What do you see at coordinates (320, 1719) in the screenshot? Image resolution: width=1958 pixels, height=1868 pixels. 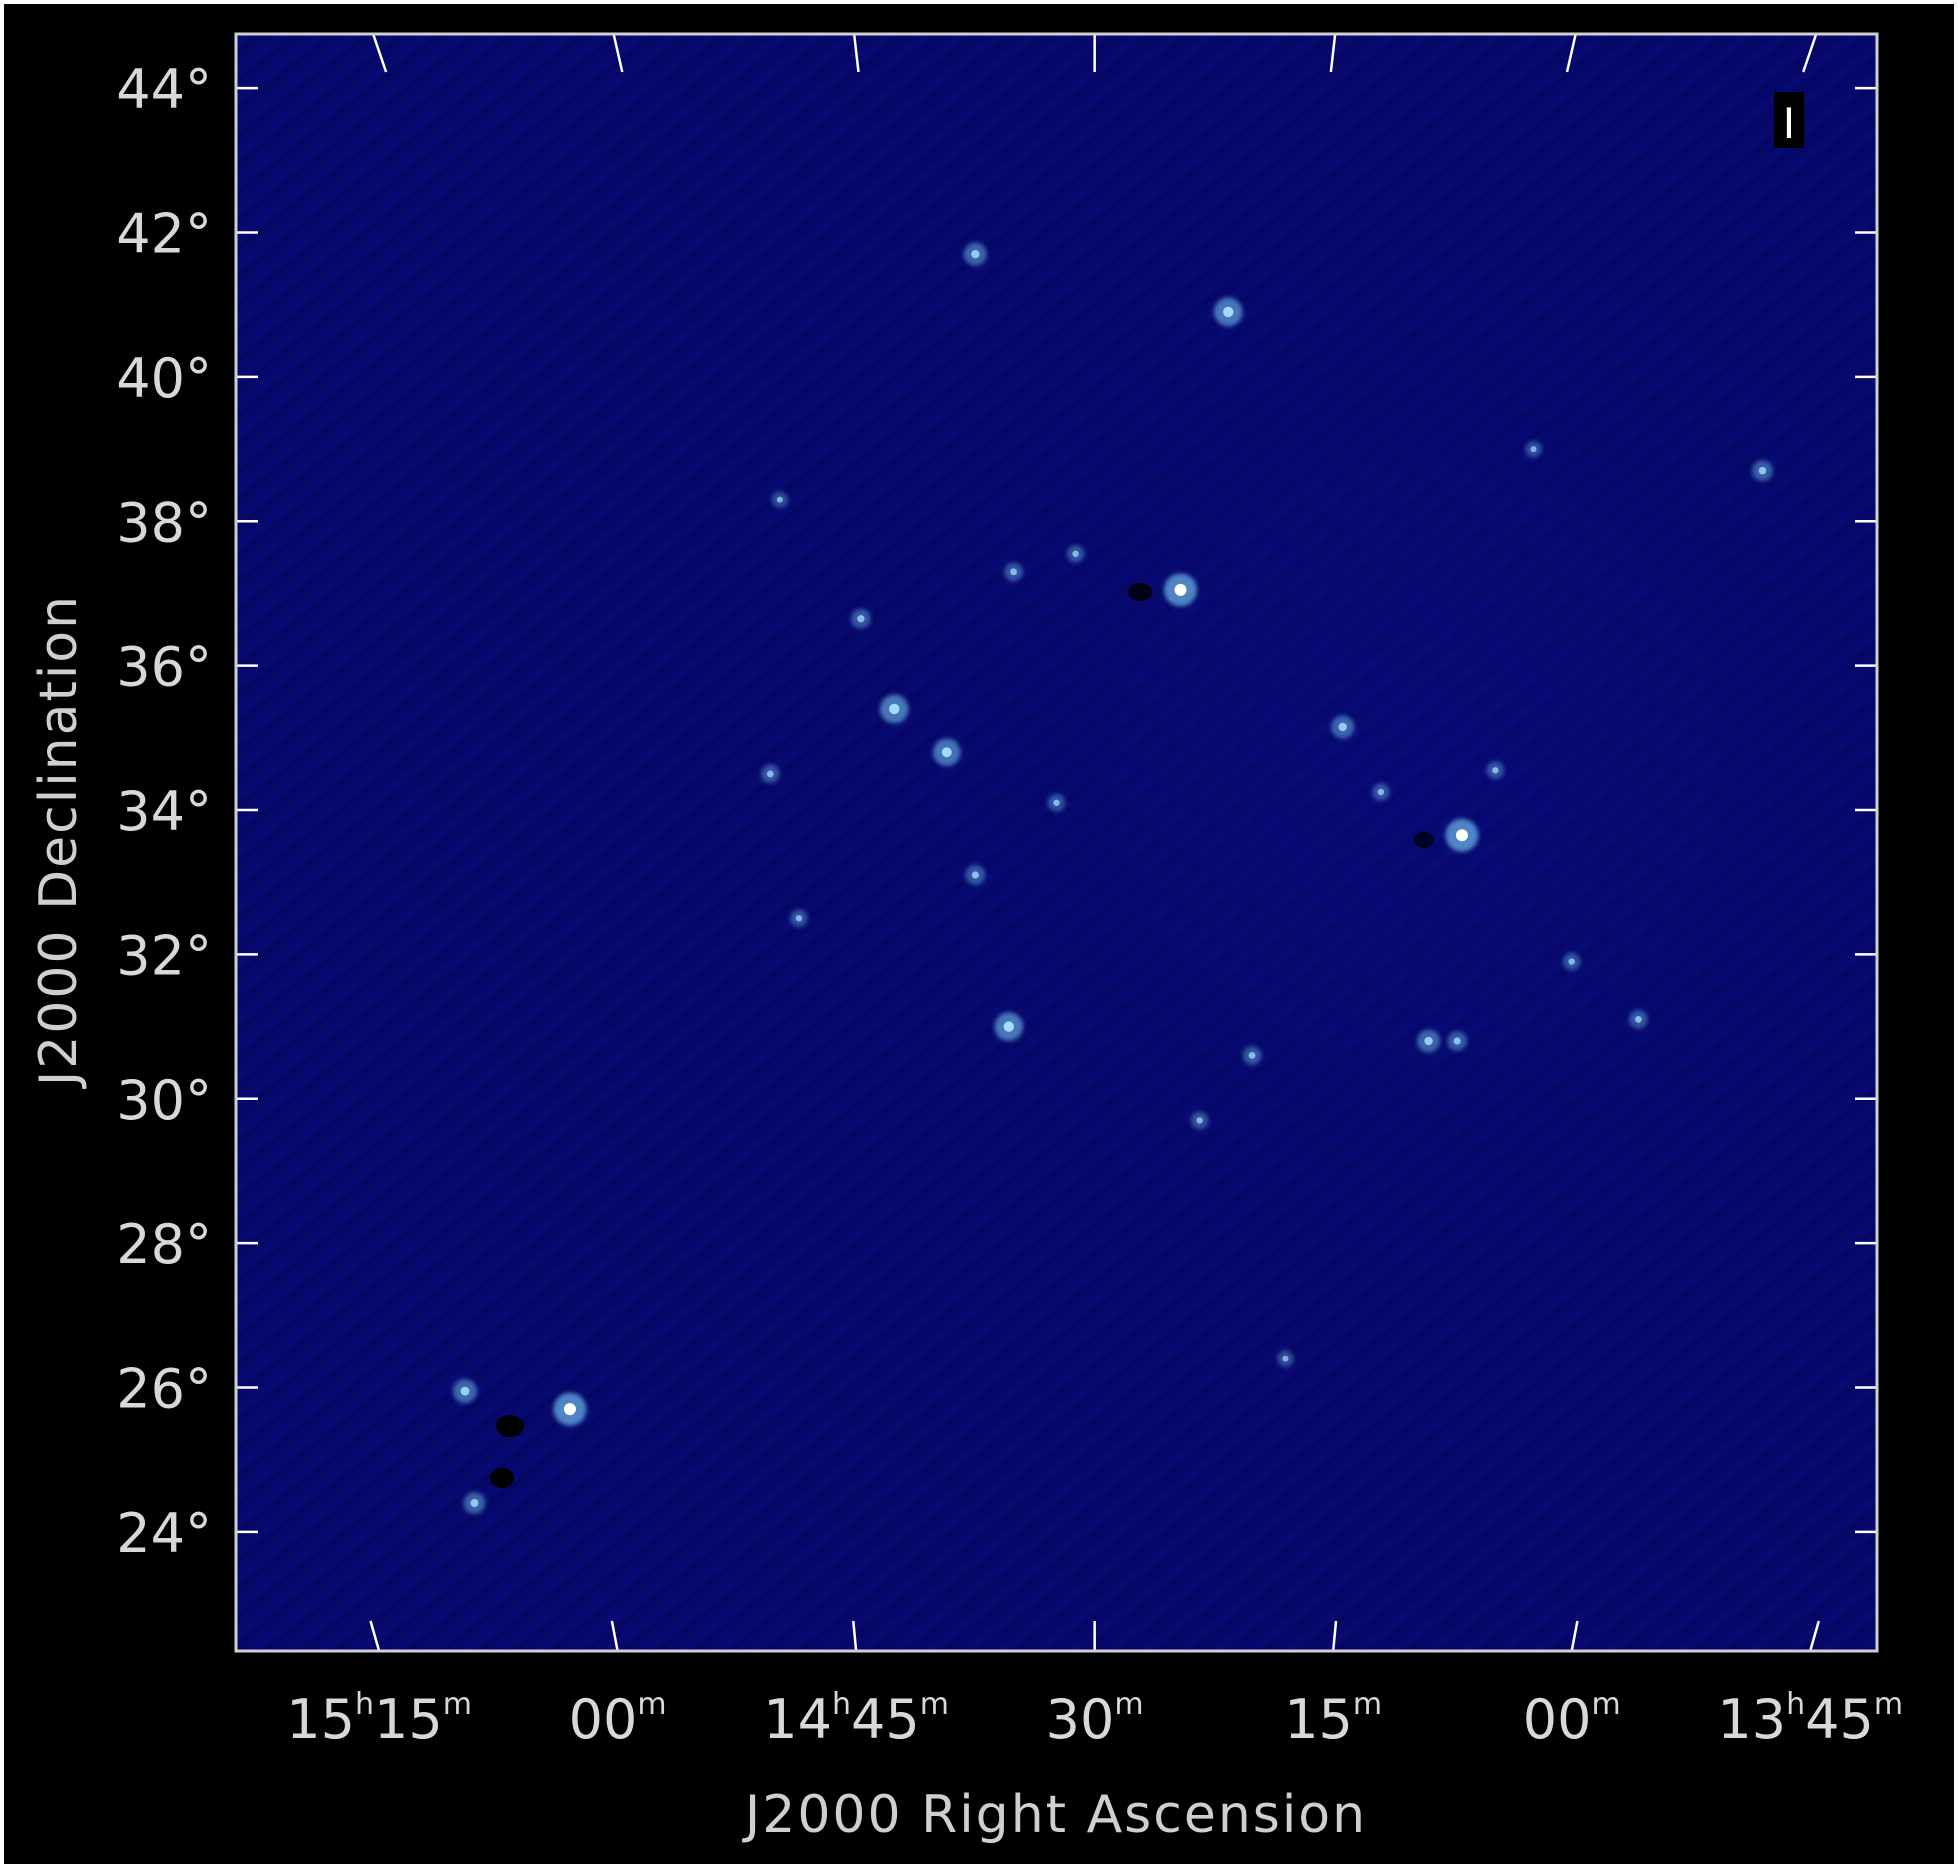 I see `ra-hour: 15` at bounding box center [320, 1719].